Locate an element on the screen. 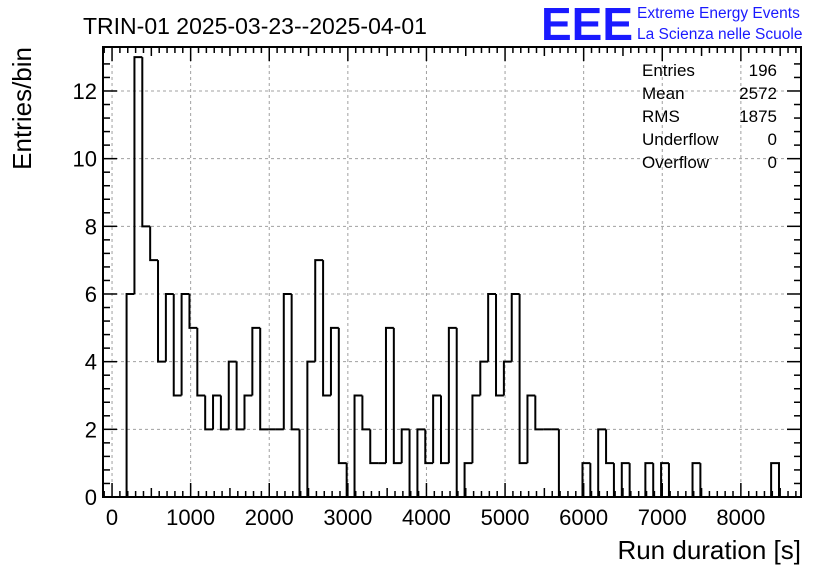  stat-label-mean: Mean is located at coordinates (663, 93).